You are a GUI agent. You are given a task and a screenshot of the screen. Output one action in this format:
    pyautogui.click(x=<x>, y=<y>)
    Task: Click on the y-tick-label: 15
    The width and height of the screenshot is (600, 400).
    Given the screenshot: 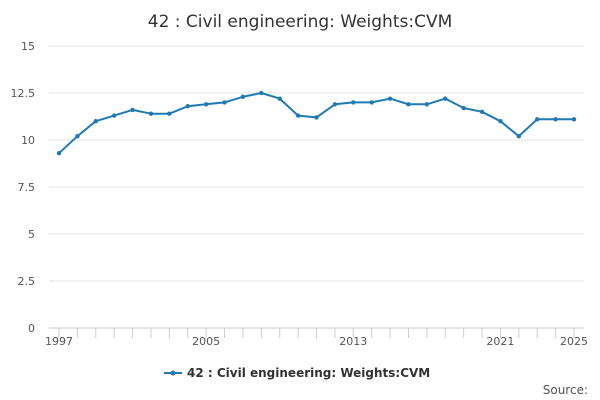 What is the action you would take?
    pyautogui.click(x=28, y=46)
    